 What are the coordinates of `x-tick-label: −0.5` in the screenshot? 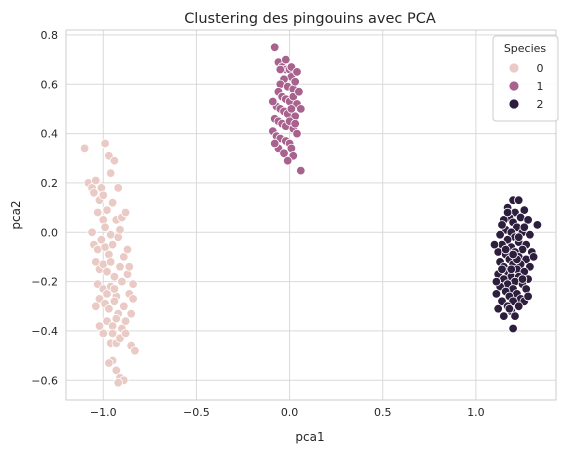 It's located at (196, 412).